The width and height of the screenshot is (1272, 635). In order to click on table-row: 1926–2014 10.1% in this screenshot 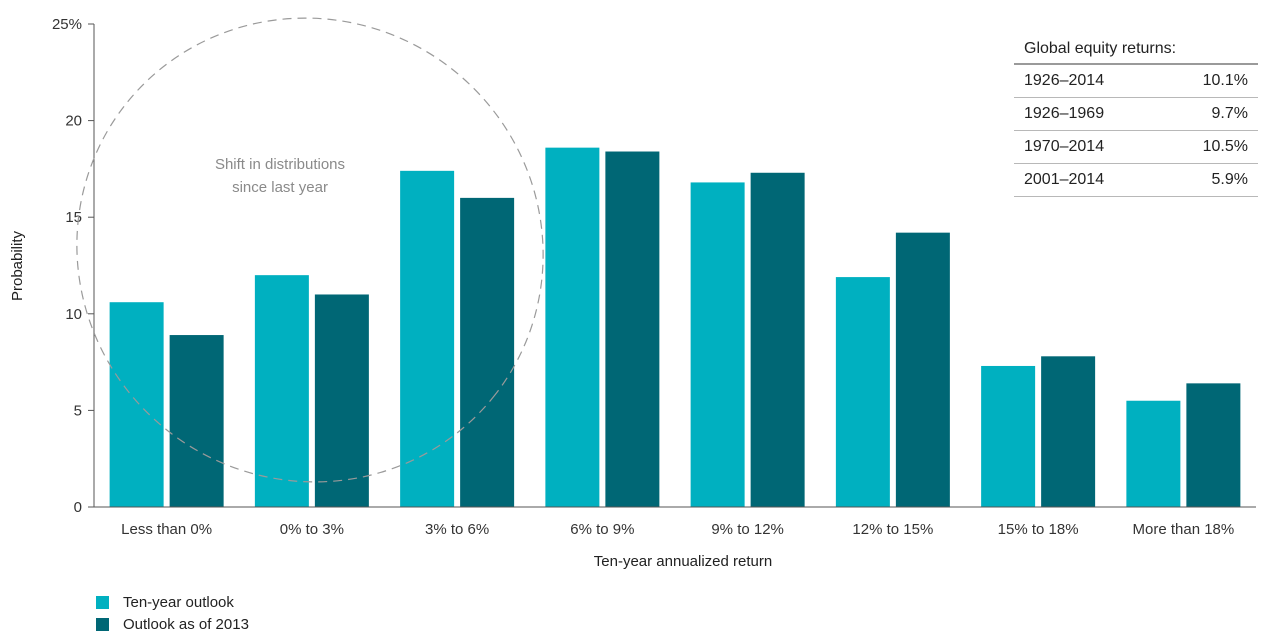, I will do `click(1136, 81)`.